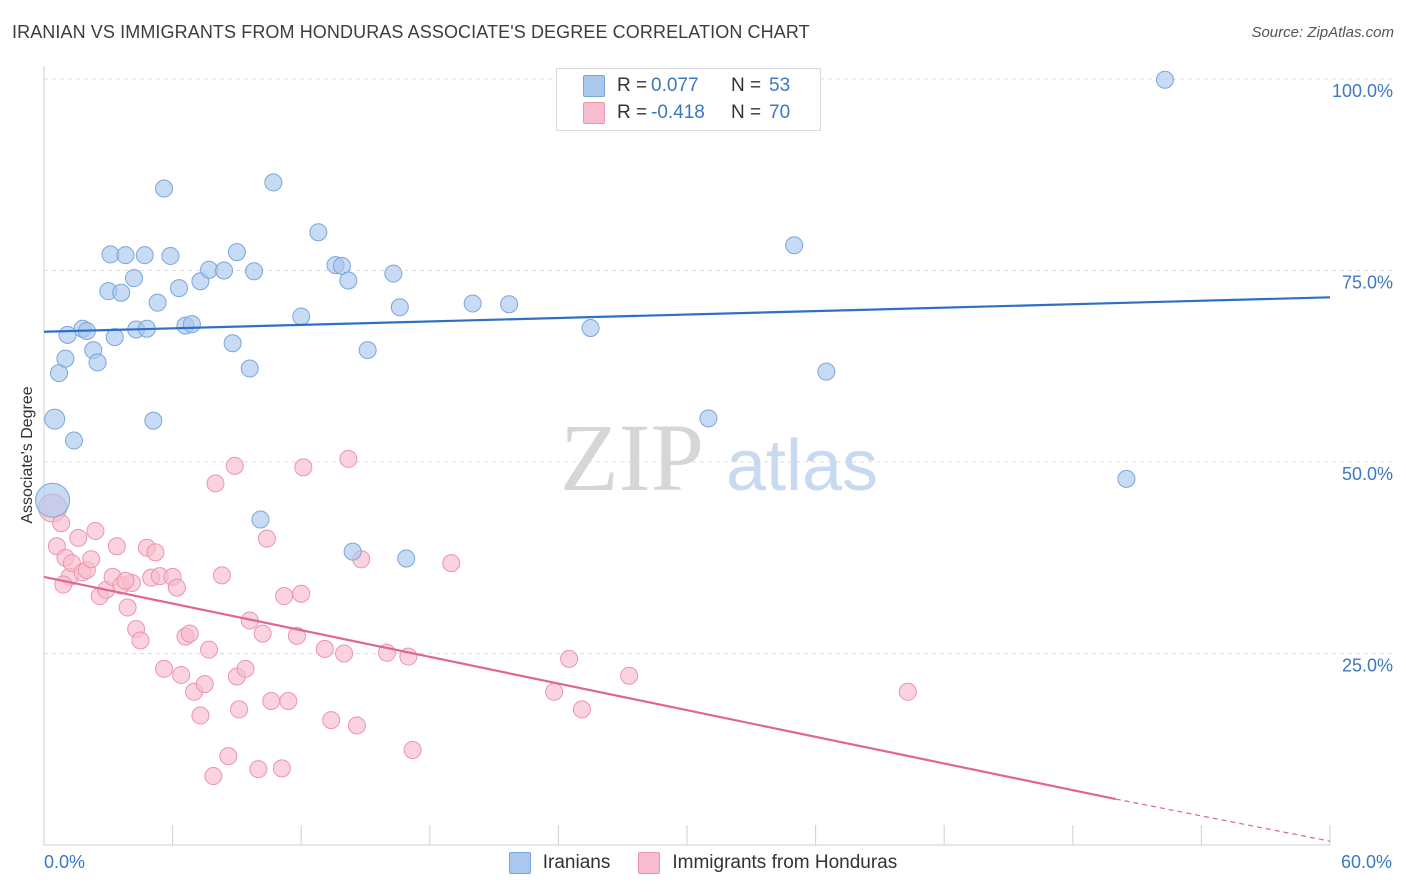 The image size is (1406, 892). What do you see at coordinates (1362, 91) in the screenshot?
I see `y-tick-label: 100.0%` at bounding box center [1362, 91].